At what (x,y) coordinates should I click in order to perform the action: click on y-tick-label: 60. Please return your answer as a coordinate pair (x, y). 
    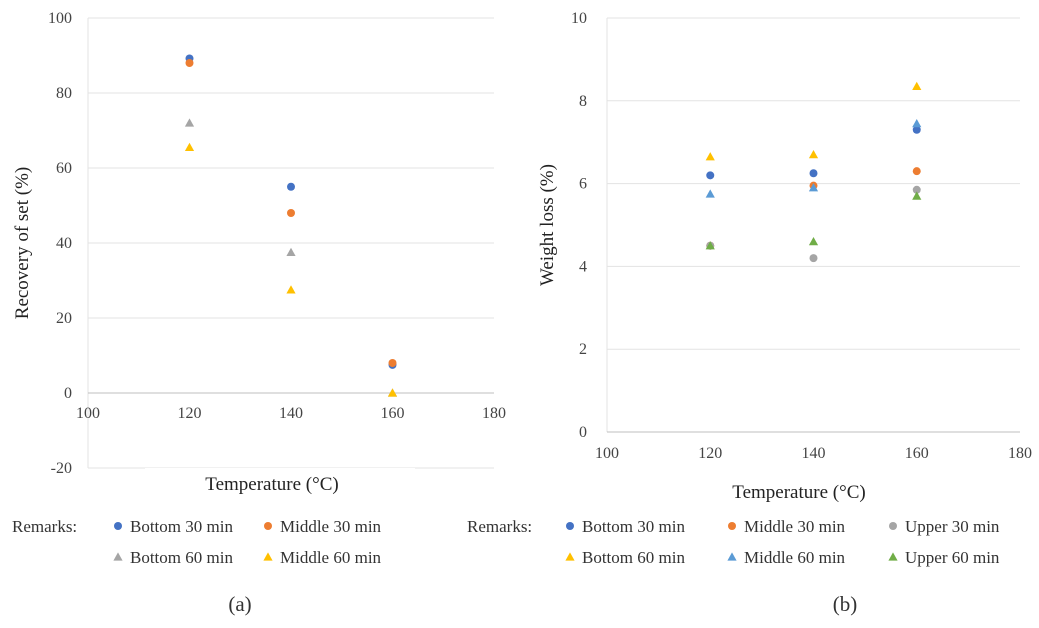
    Looking at the image, I should click on (64, 168).